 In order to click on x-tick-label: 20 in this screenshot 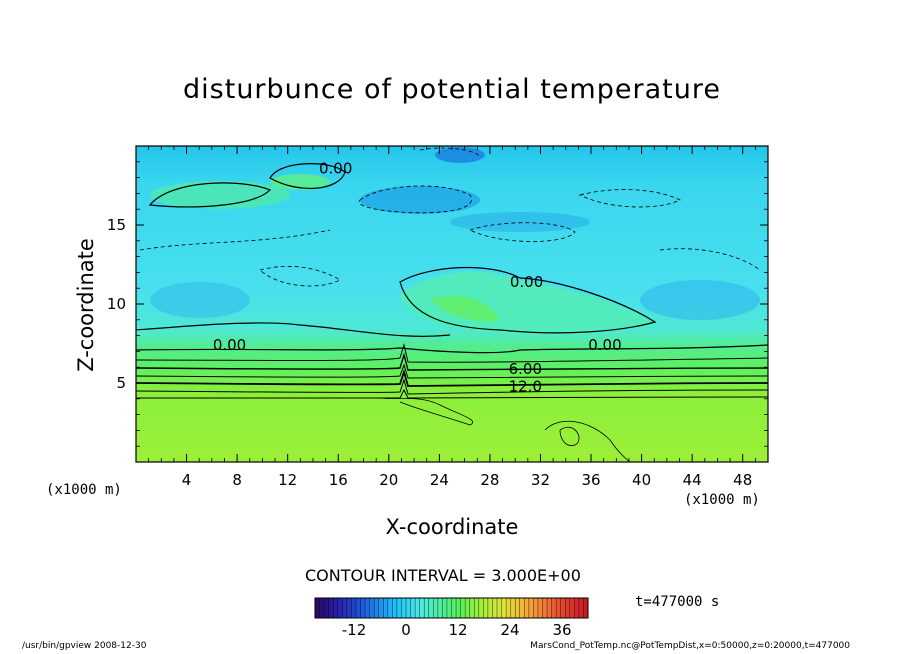, I will do `click(388, 480)`.